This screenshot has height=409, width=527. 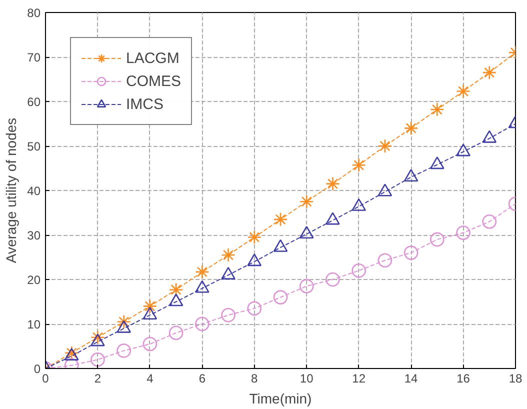 I want to click on y-tick-label: 10, so click(x=34, y=325).